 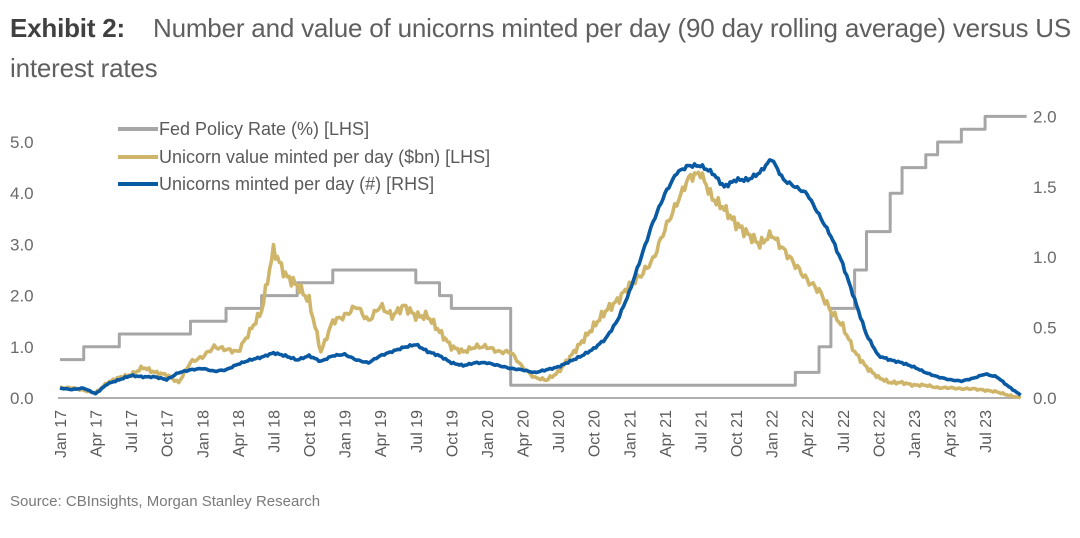 What do you see at coordinates (524, 433) in the screenshot?
I see `x-tick-label: Apr 20` at bounding box center [524, 433].